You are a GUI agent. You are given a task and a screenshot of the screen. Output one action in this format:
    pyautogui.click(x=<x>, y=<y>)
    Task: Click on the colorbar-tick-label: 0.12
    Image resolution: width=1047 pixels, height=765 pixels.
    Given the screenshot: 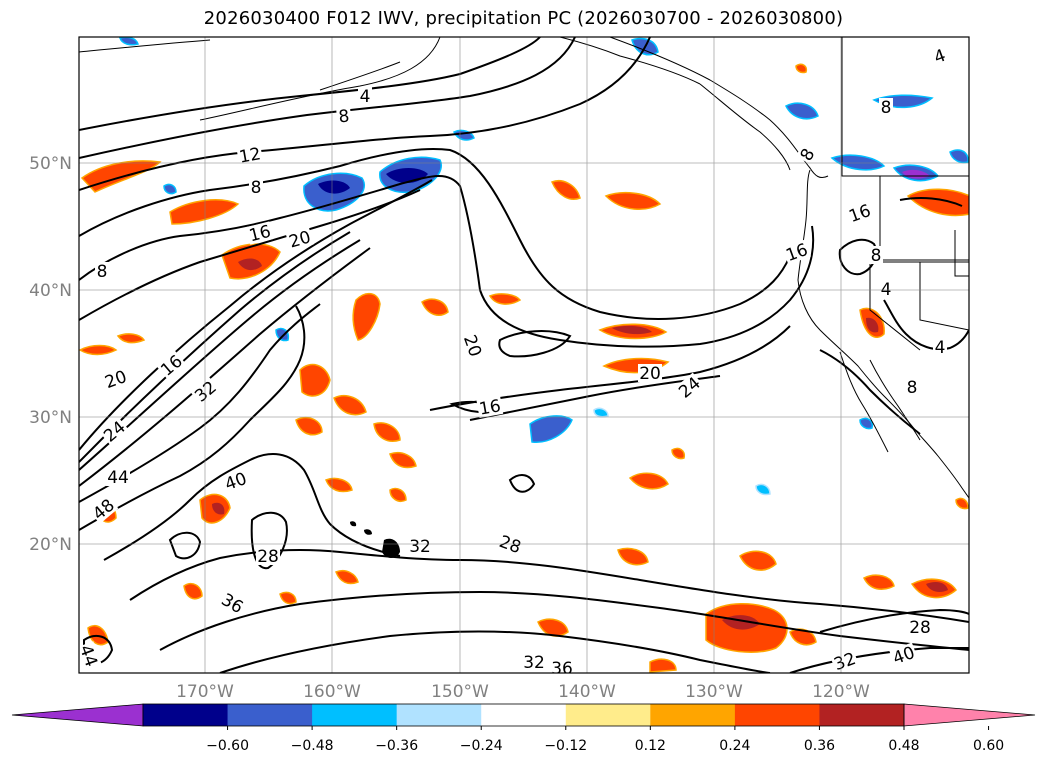 What is the action you would take?
    pyautogui.click(x=650, y=746)
    